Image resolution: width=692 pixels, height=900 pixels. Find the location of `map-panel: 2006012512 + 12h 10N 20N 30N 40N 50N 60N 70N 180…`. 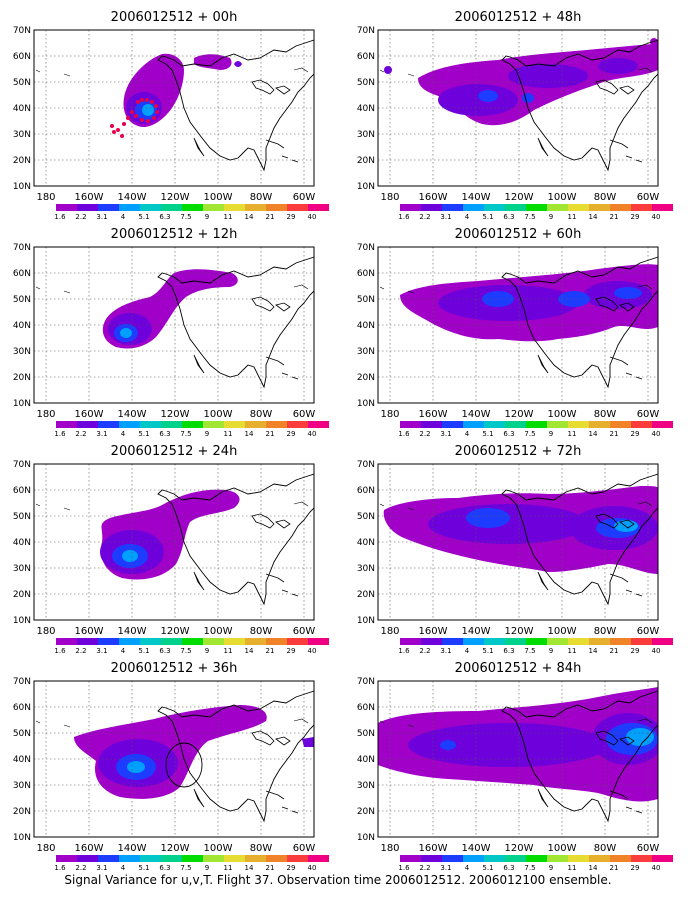

map-panel: 2006012512 + 12h 10N 20N 30N 40N 50N 60N 70N 180… is located at coordinates (171, 332).